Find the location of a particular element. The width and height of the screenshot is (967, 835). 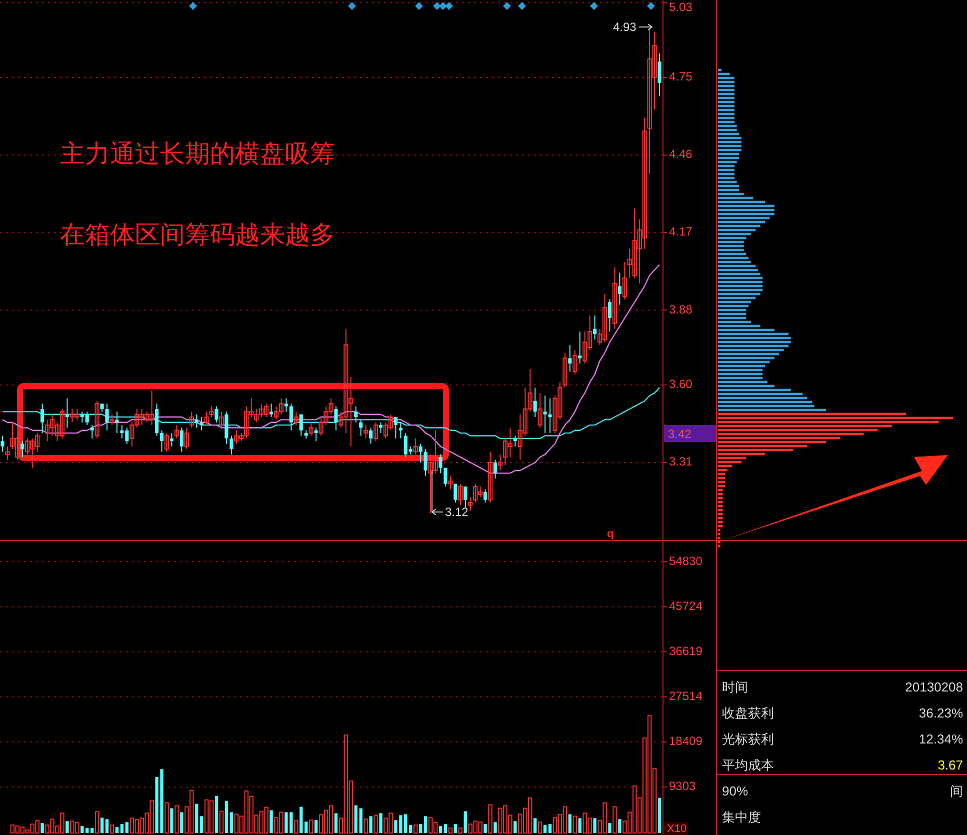

annotation: q is located at coordinates (610, 534).